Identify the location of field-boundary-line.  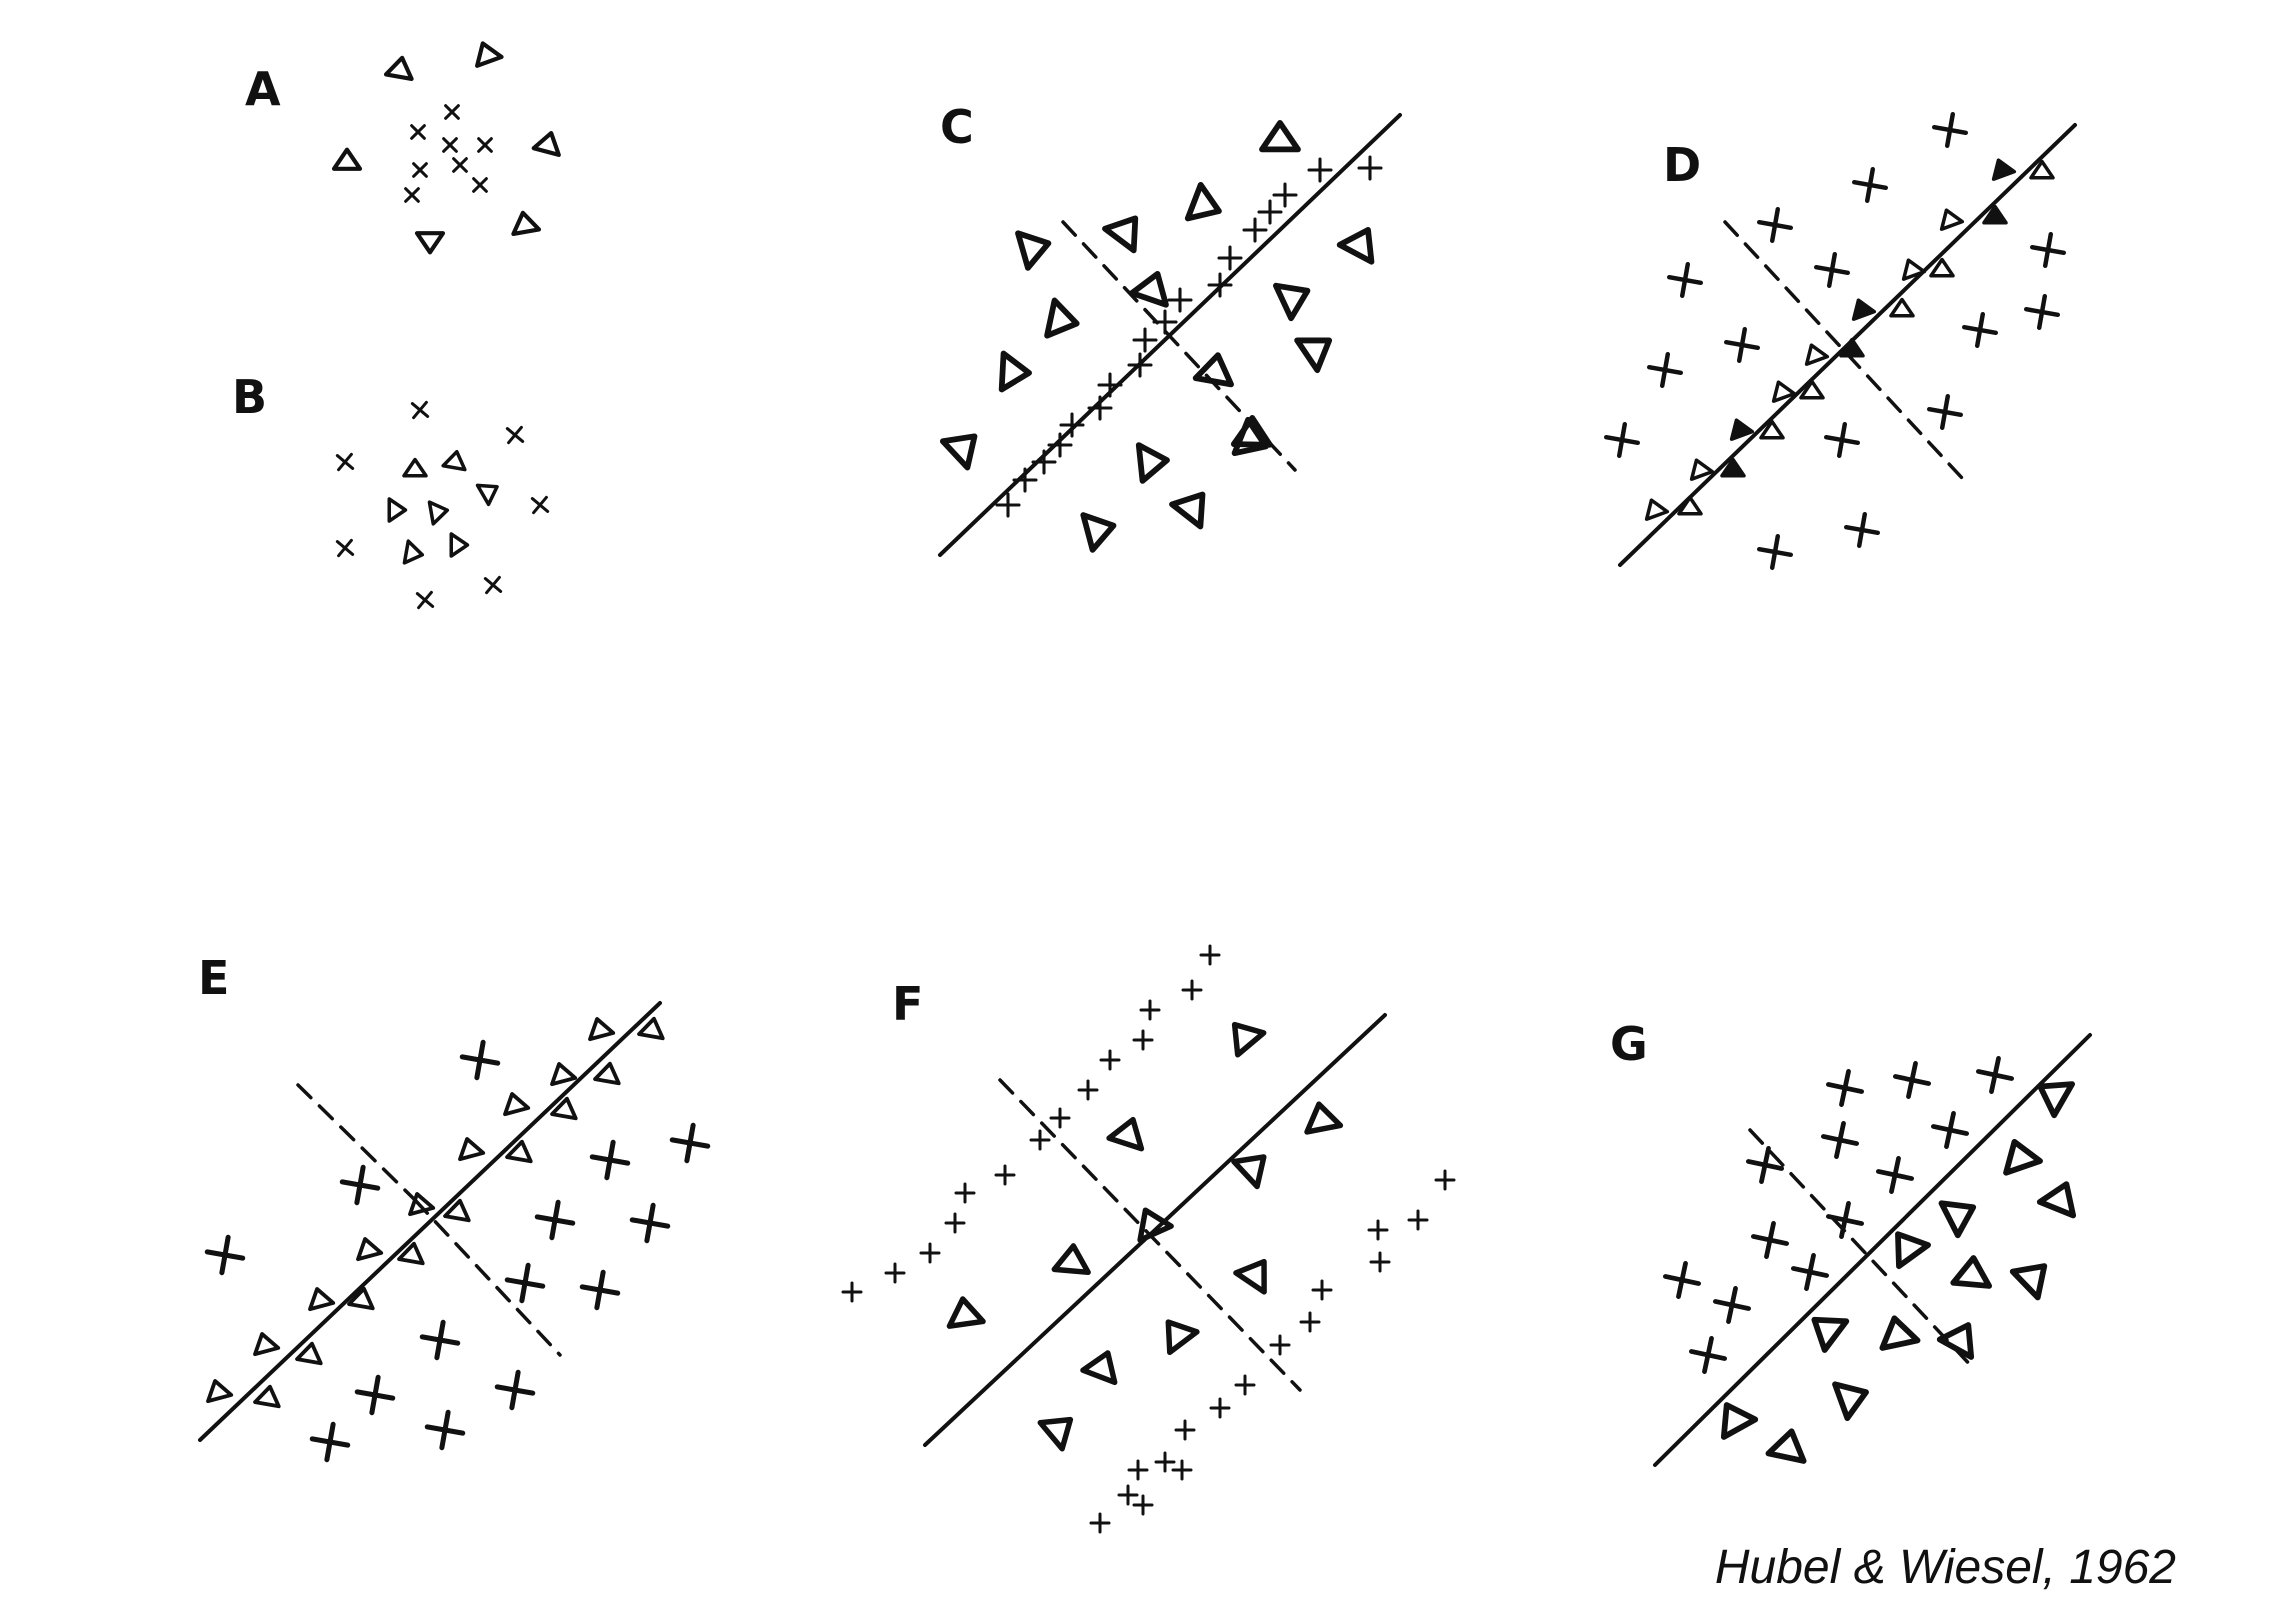
(1872, 1250).